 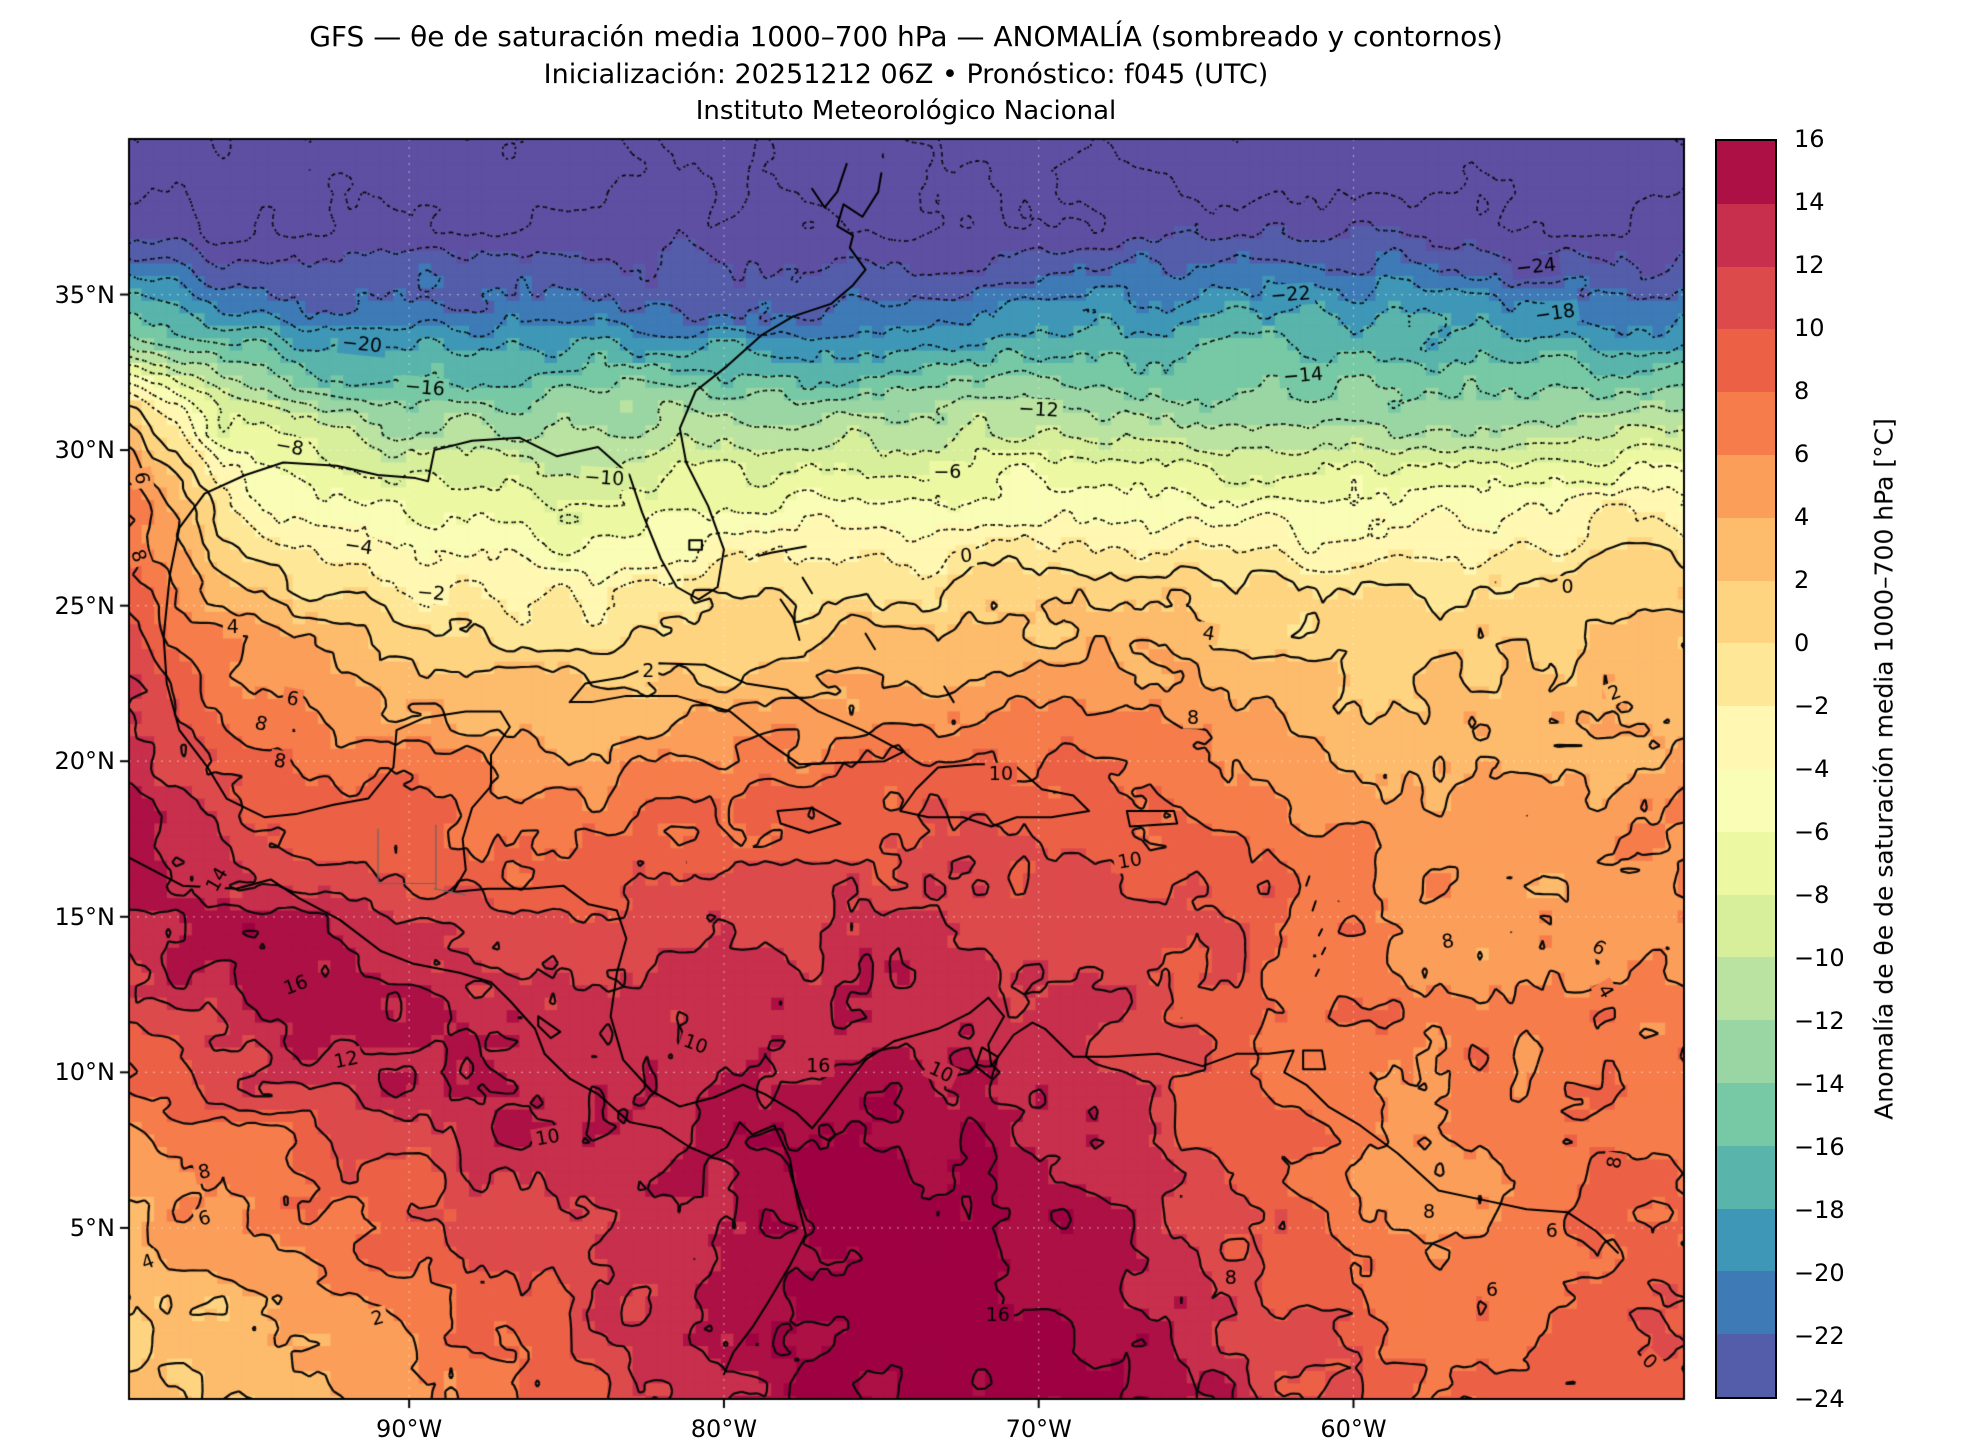 I want to click on colorbar-tick-label: −20, so click(x=1819, y=1273).